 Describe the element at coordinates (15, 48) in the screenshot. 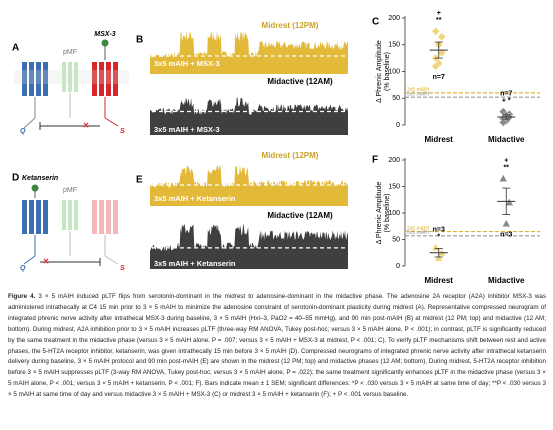

I see `panel-letter: A` at that location.